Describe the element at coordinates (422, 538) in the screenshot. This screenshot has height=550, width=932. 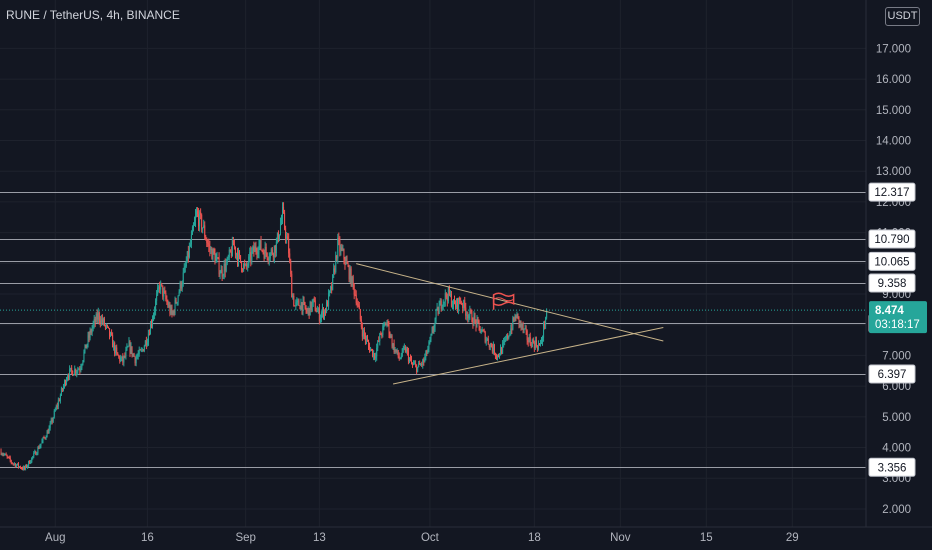
I see `time-axis: Aug 16 Sep 13 Oct 18 Nov 15 29` at that location.